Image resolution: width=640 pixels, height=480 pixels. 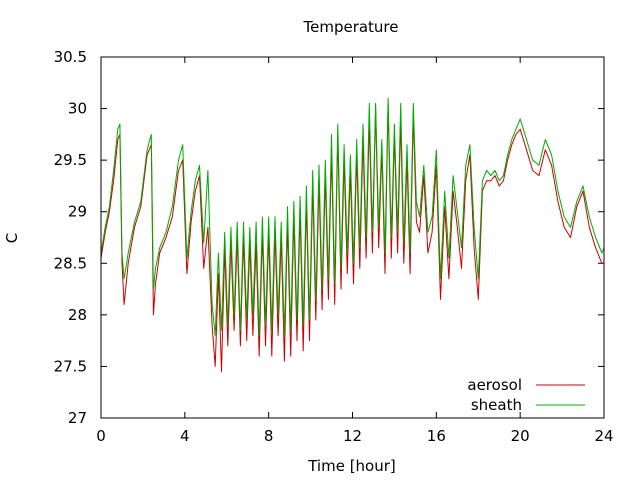 I want to click on y-tick-label: 28.5, so click(x=70, y=263).